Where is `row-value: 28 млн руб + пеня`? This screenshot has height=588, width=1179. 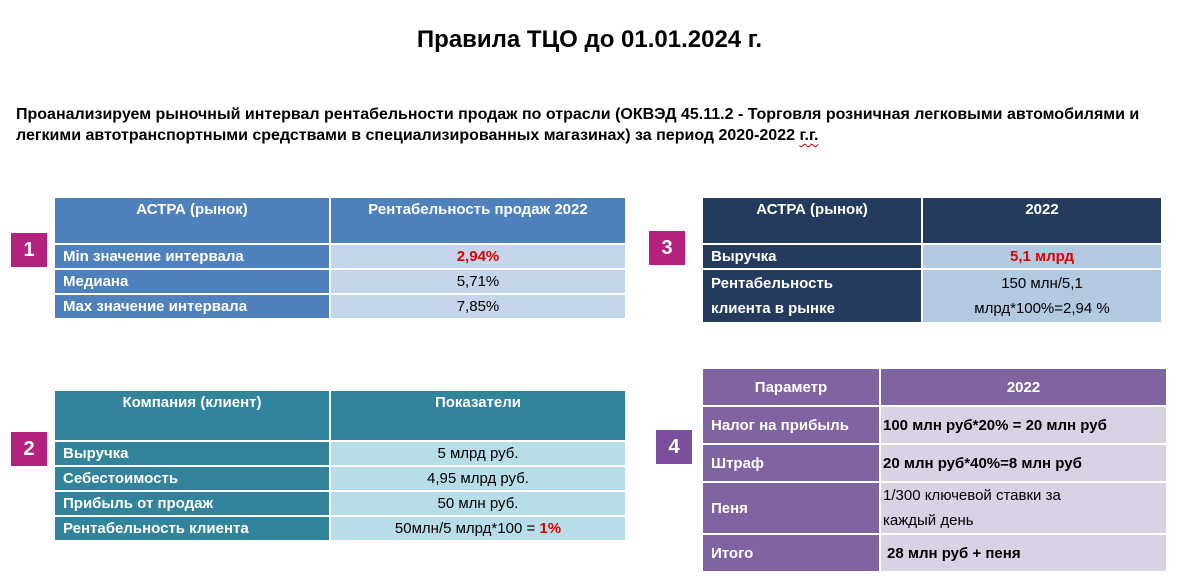
row-value: 28 млн руб + пеня is located at coordinates (1023, 553).